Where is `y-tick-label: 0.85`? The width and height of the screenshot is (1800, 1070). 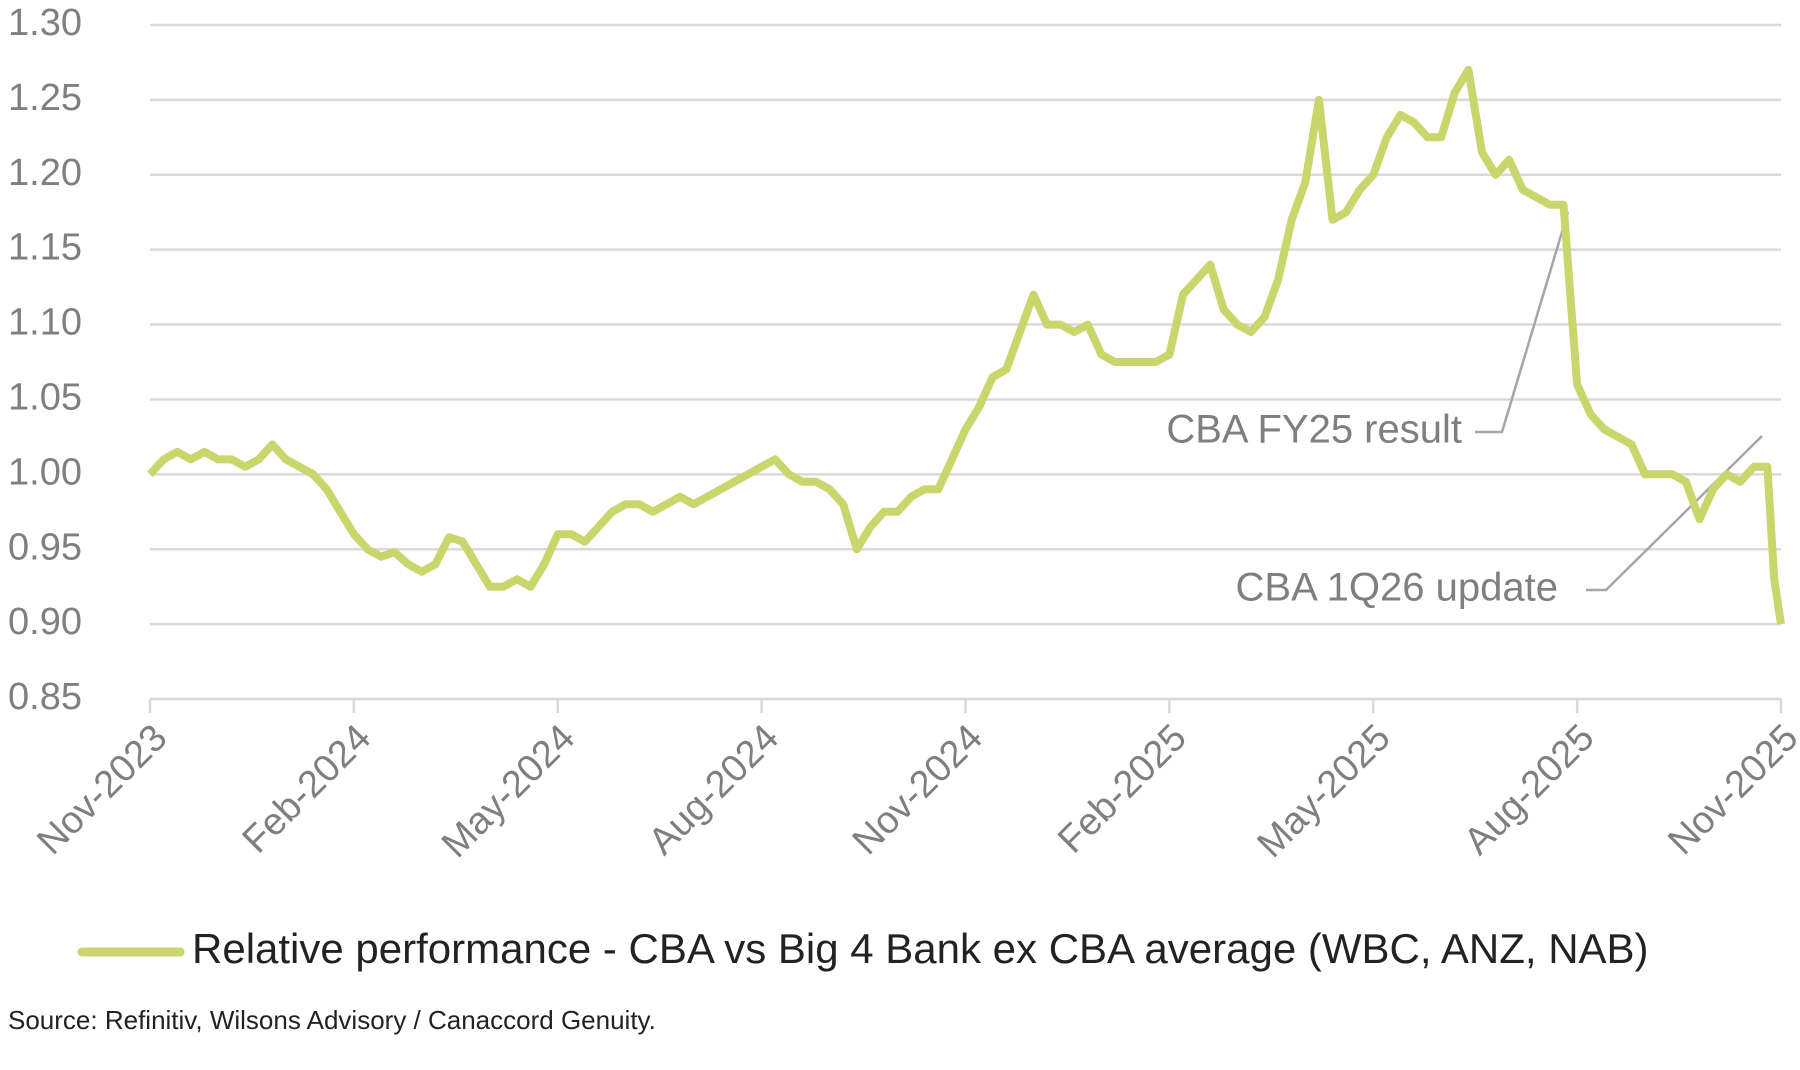
y-tick-label: 0.85 is located at coordinates (45, 697).